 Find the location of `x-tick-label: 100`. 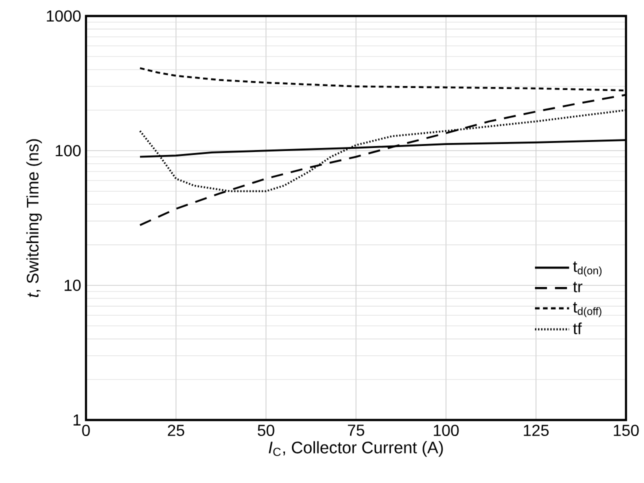

x-tick-label: 100 is located at coordinates (446, 430).